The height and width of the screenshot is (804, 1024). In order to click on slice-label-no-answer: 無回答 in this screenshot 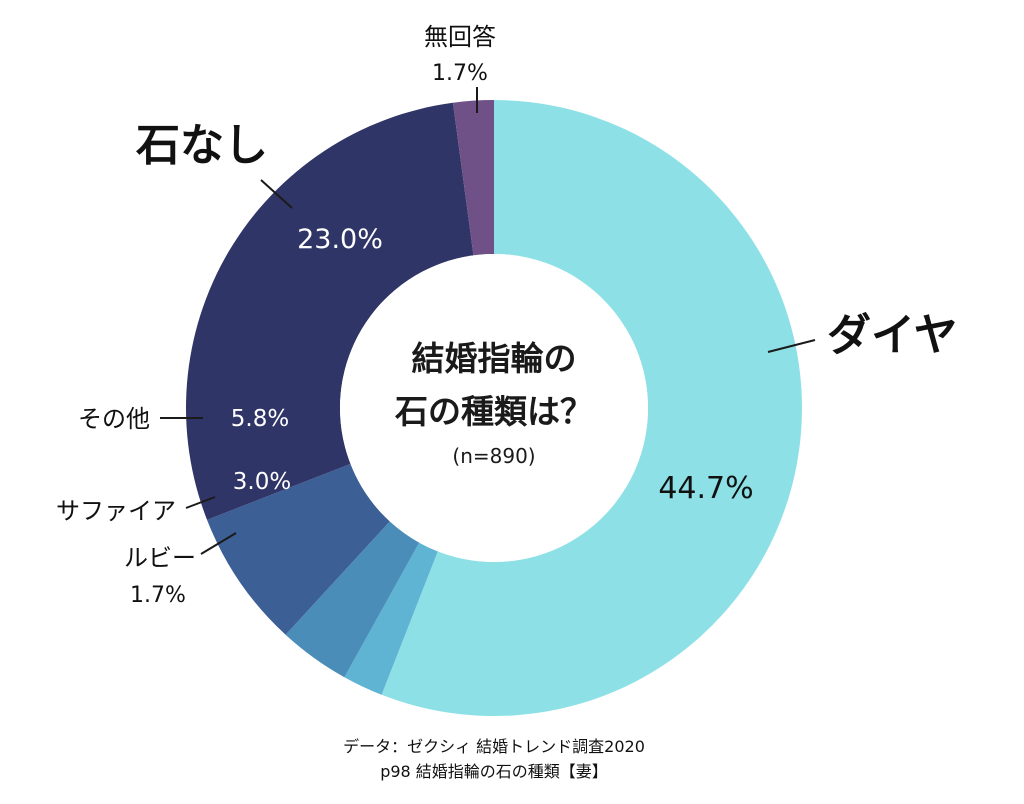, I will do `click(460, 37)`.